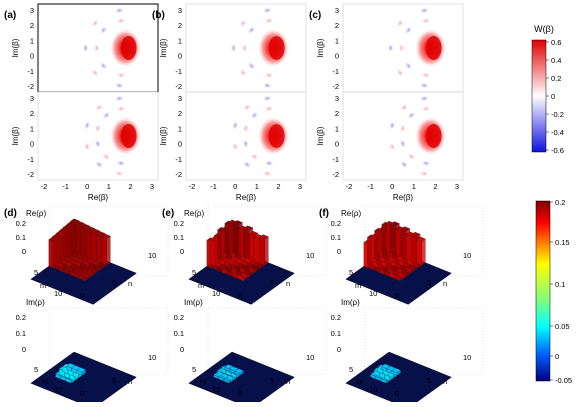  I want to click on y-axis-label: Im(β), so click(15, 47).